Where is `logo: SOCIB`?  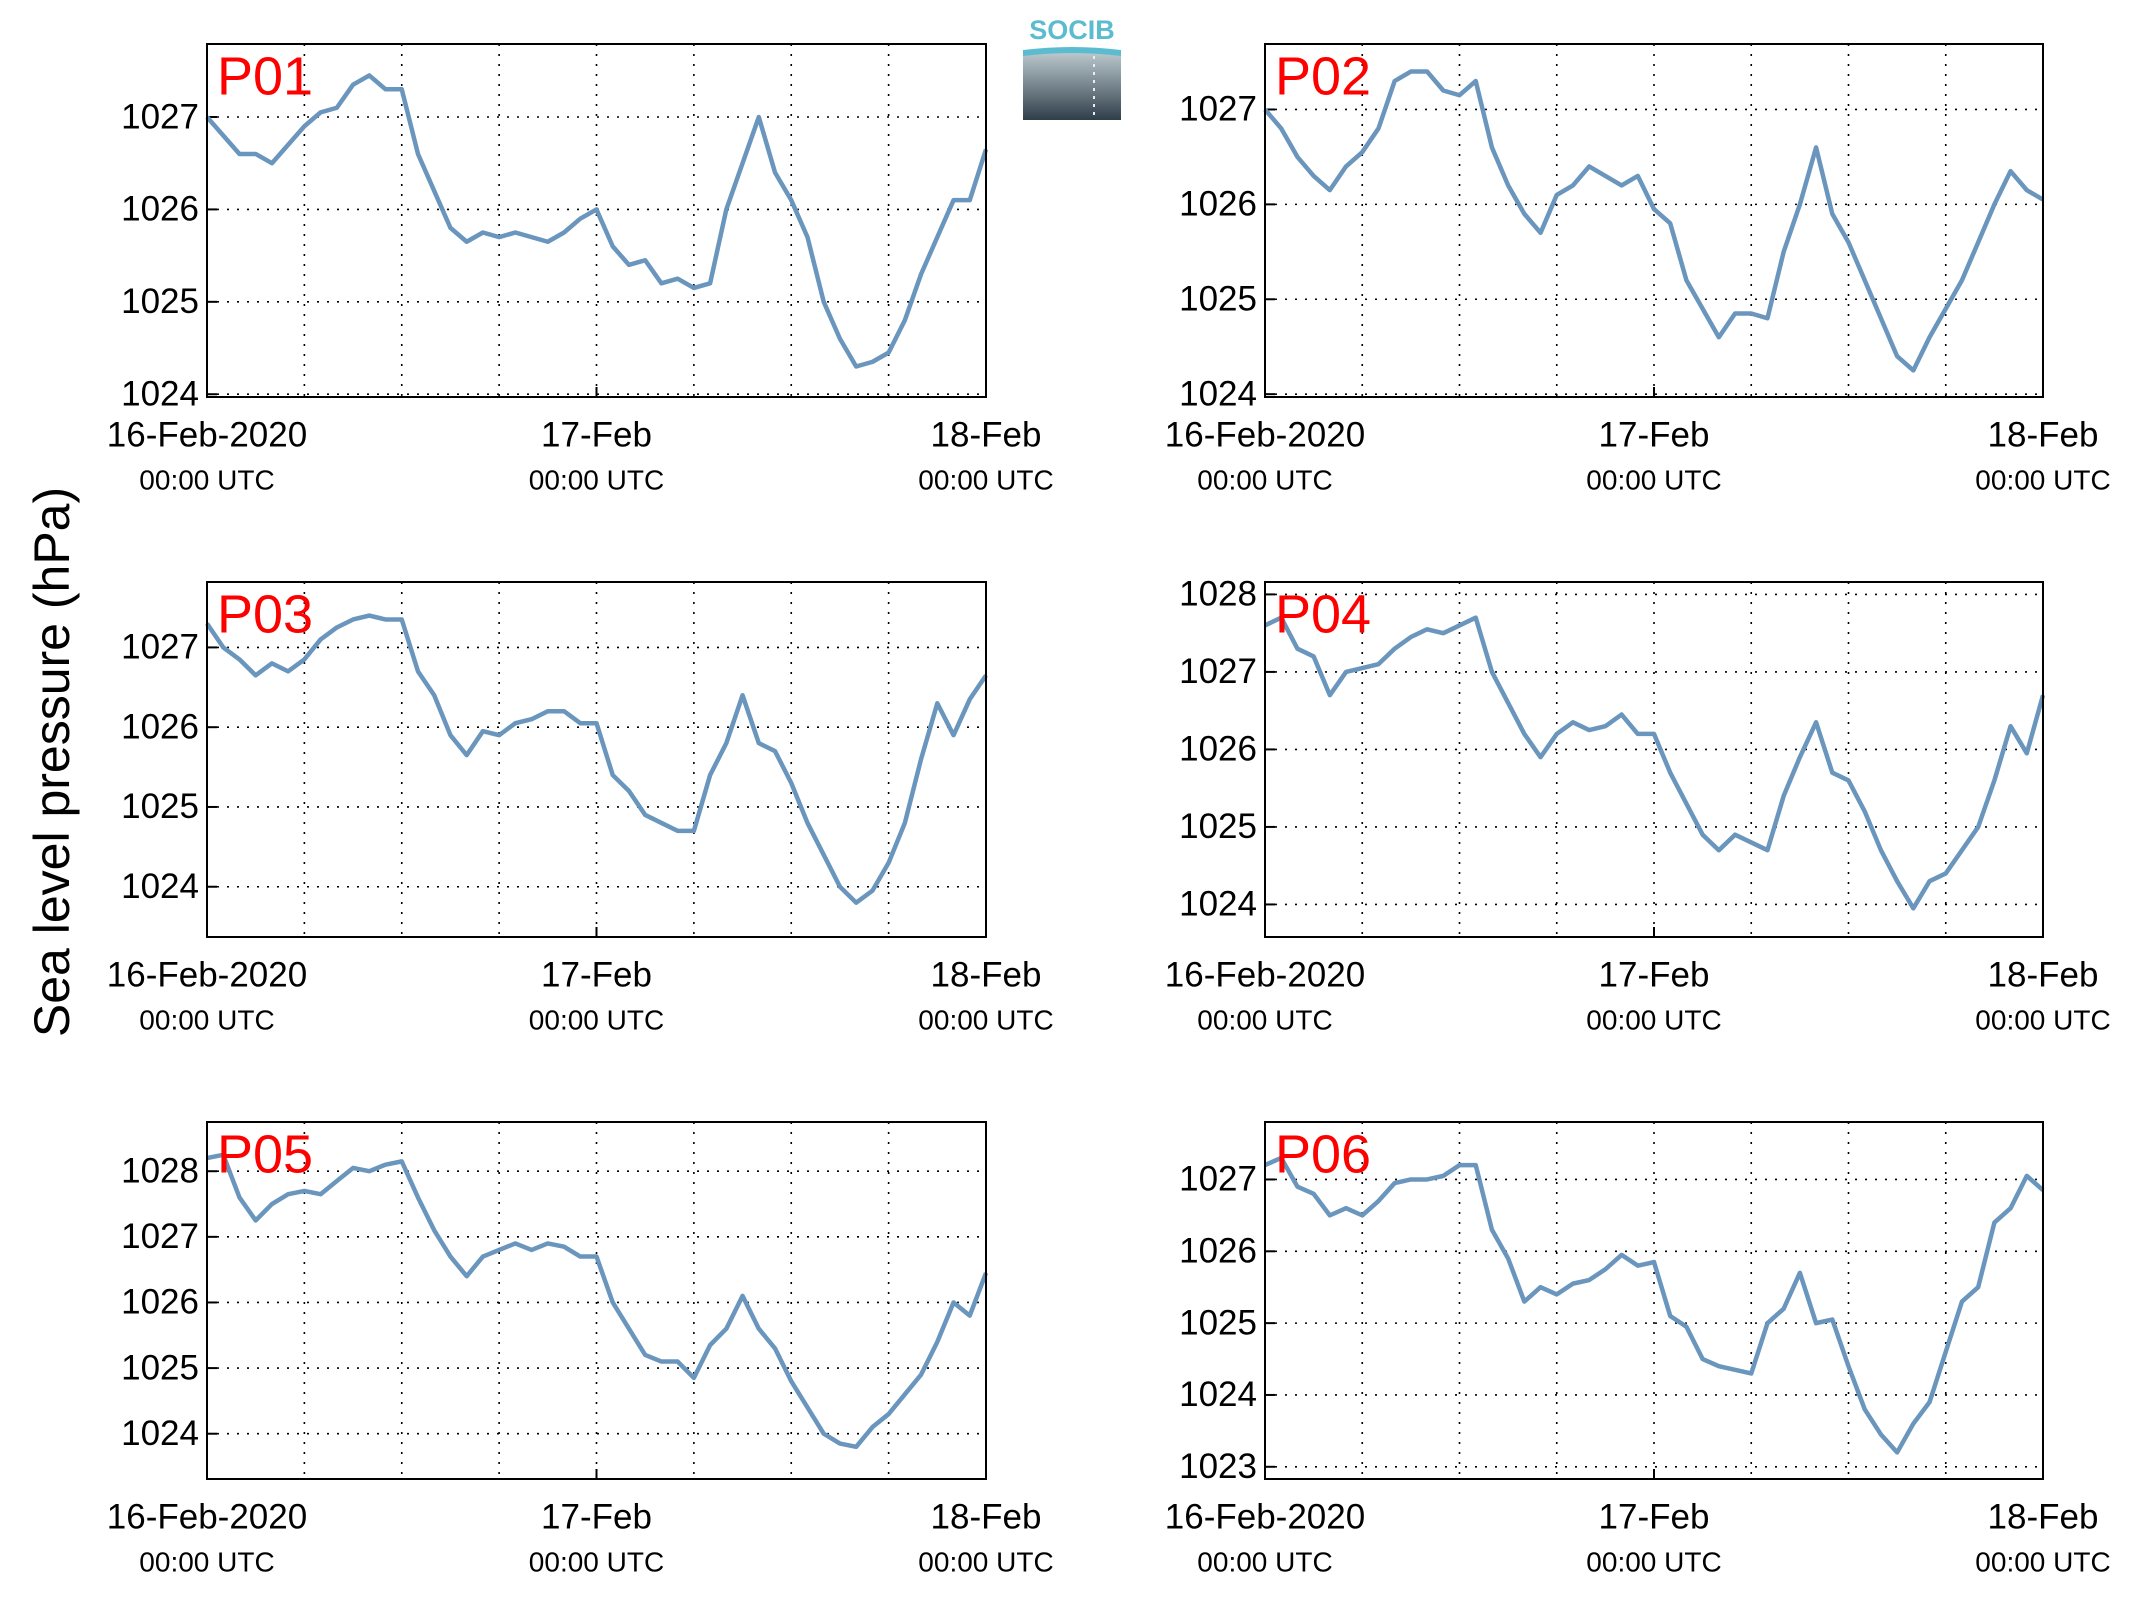
logo: SOCIB is located at coordinates (1072, 67).